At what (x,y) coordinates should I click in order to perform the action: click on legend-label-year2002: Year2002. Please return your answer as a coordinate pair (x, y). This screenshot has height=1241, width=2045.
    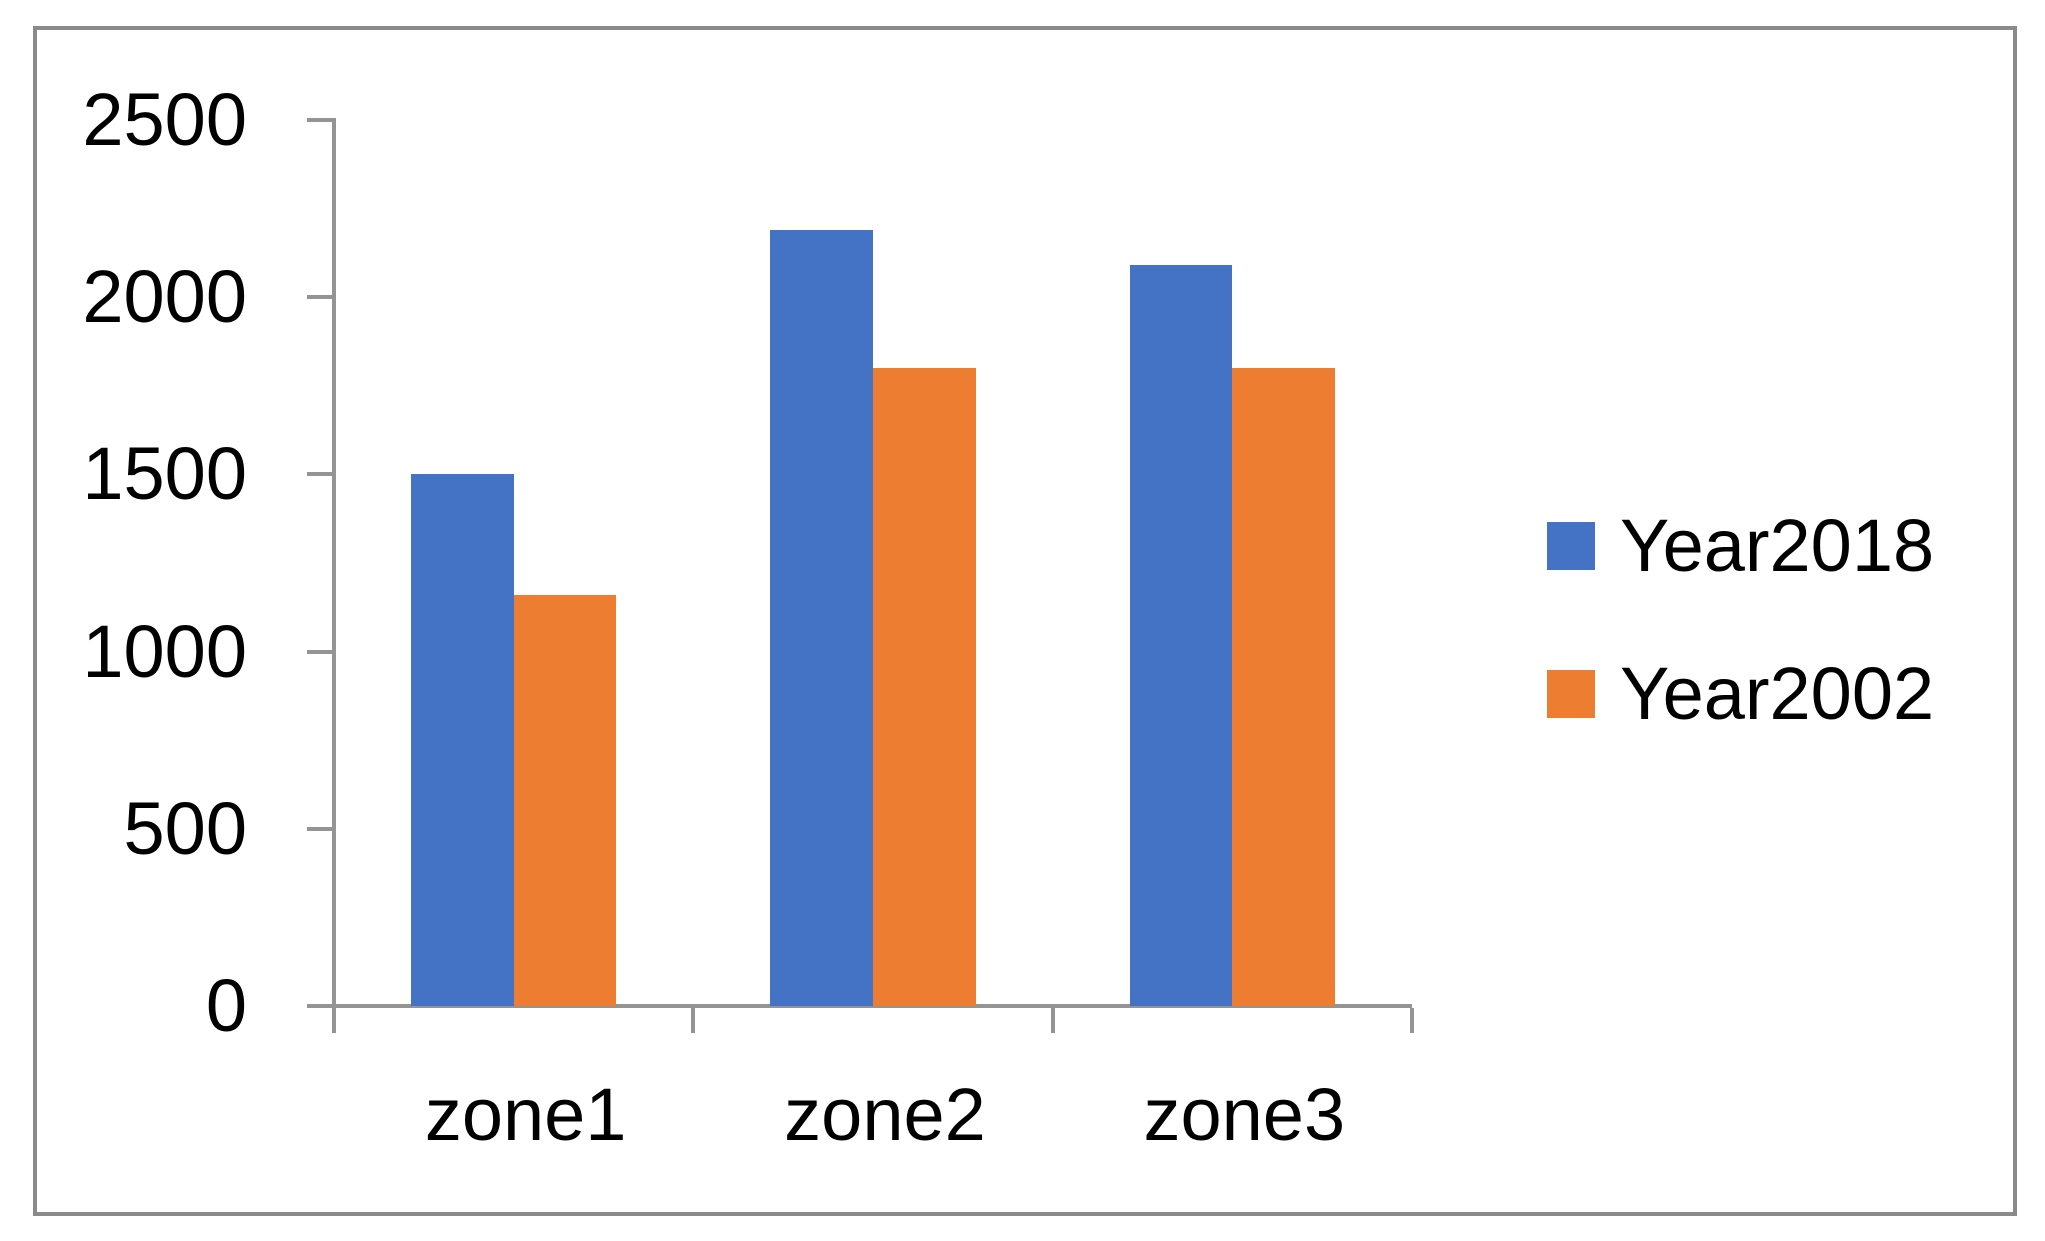
    Looking at the image, I should click on (1777, 693).